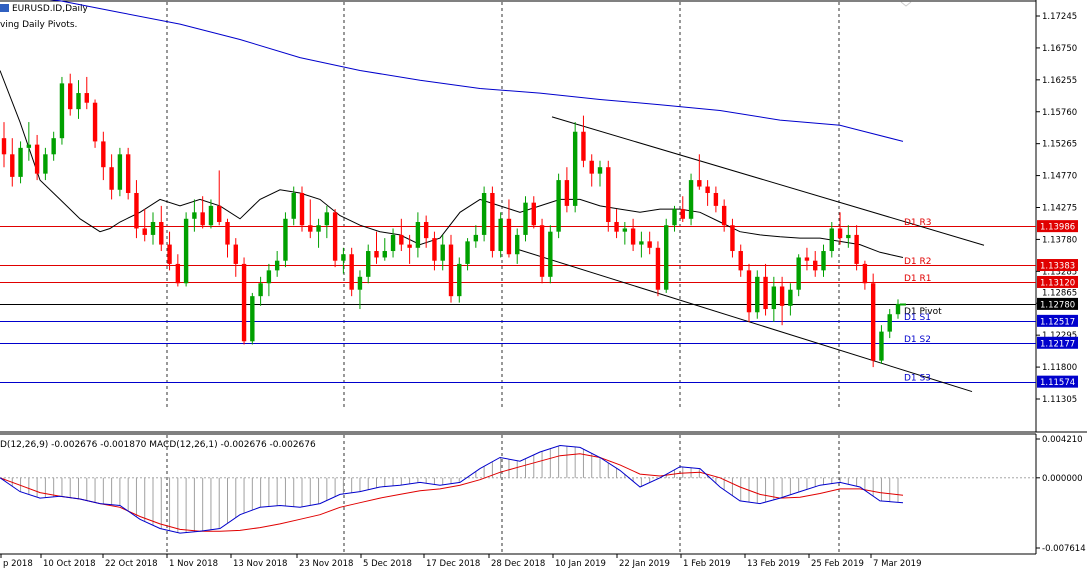 The width and height of the screenshot is (1087, 569). Describe the element at coordinates (4, 8) in the screenshot. I see `chart-window-icon` at that location.